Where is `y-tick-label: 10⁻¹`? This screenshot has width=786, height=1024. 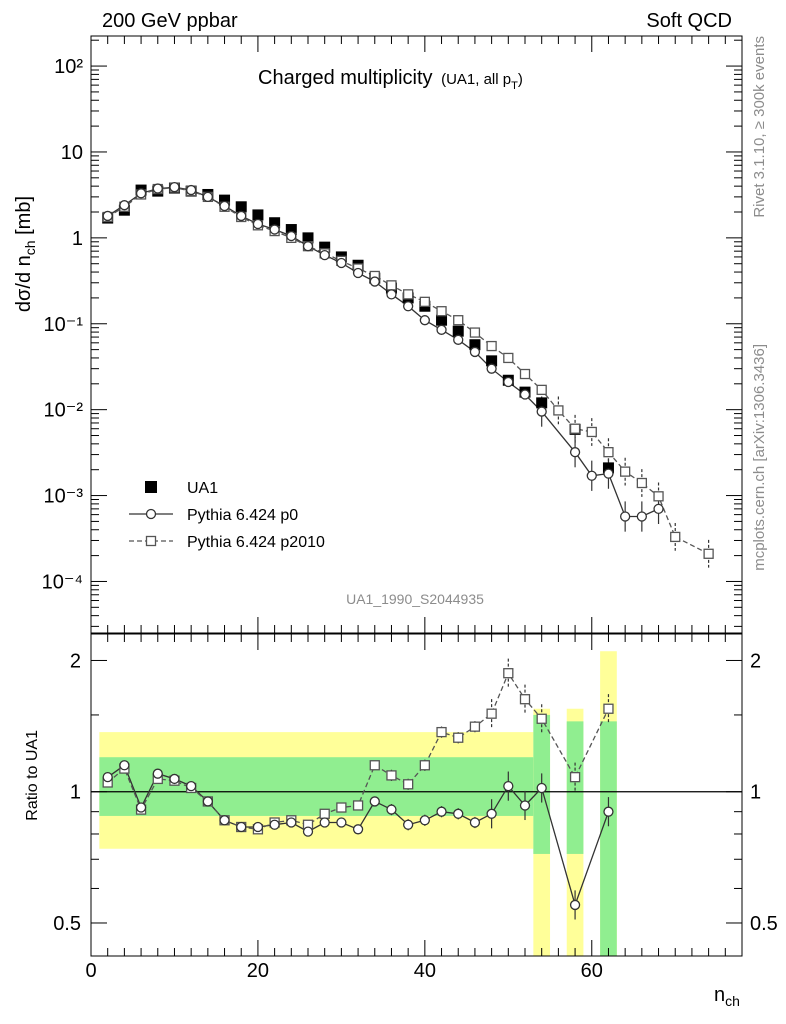 y-tick-label: 10⁻¹ is located at coordinates (64, 325).